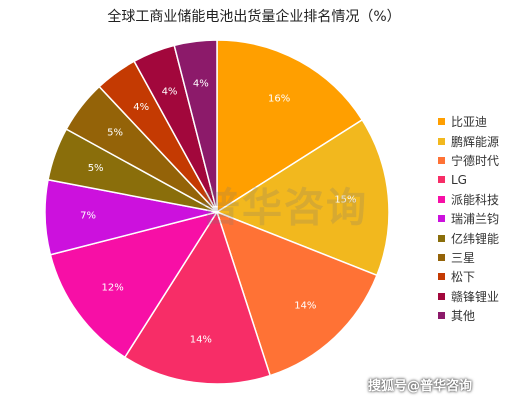 Image resolution: width=508 pixels, height=400 pixels. I want to click on legend-item: 三星, so click(468, 257).